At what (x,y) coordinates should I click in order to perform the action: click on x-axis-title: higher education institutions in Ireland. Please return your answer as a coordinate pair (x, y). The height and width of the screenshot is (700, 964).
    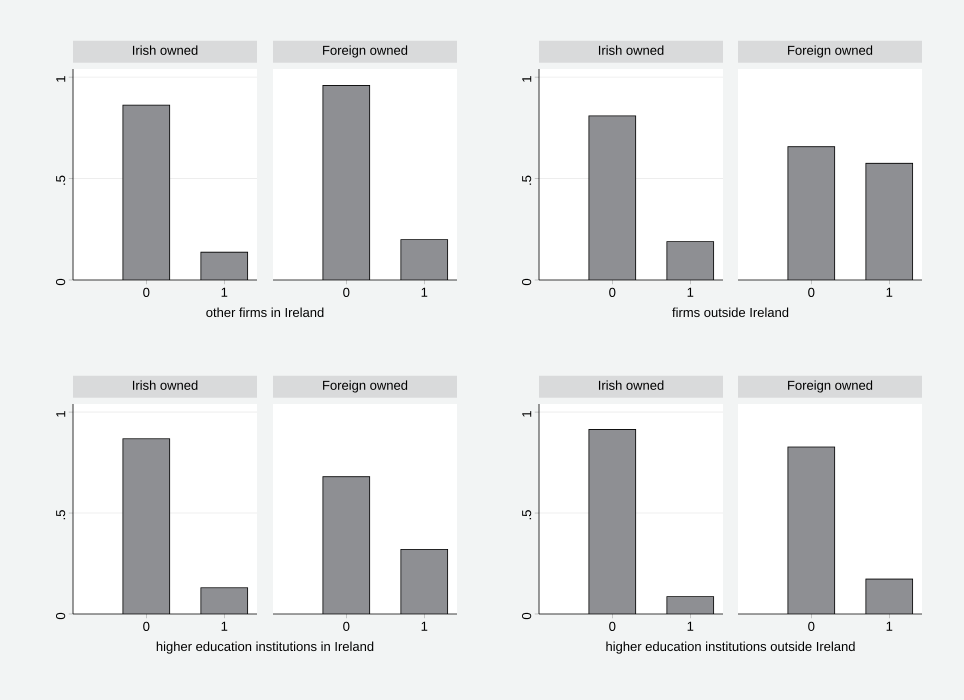
    Looking at the image, I should click on (265, 648).